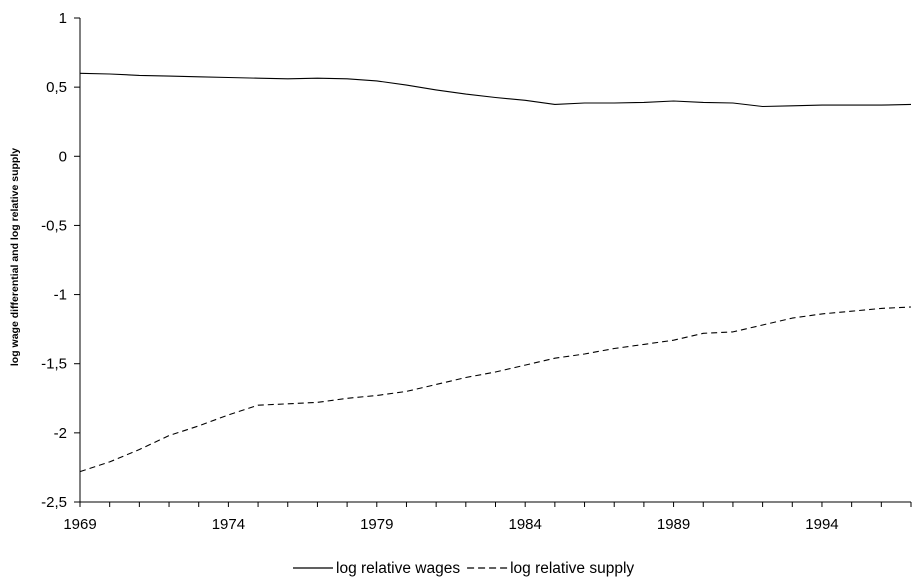  I want to click on x-tick-label: 1989, so click(673, 524).